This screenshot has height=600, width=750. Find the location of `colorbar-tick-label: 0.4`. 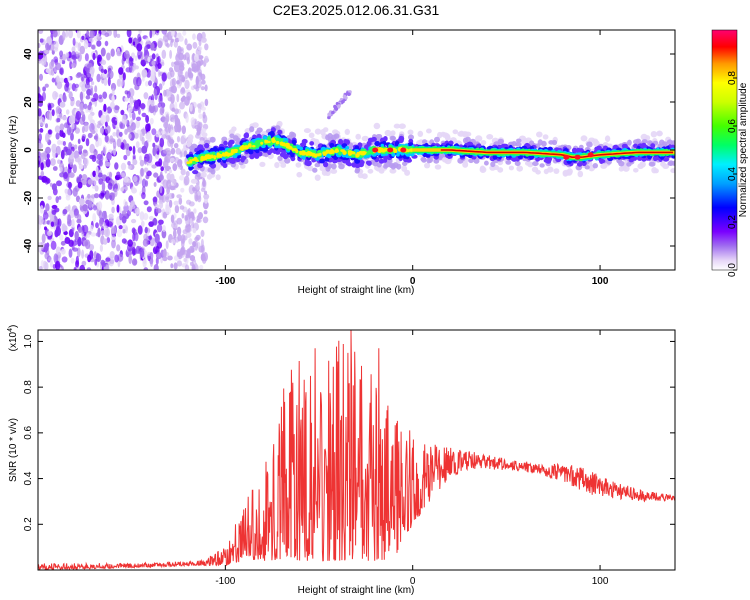

colorbar-tick-label: 0.4 is located at coordinates (732, 174).